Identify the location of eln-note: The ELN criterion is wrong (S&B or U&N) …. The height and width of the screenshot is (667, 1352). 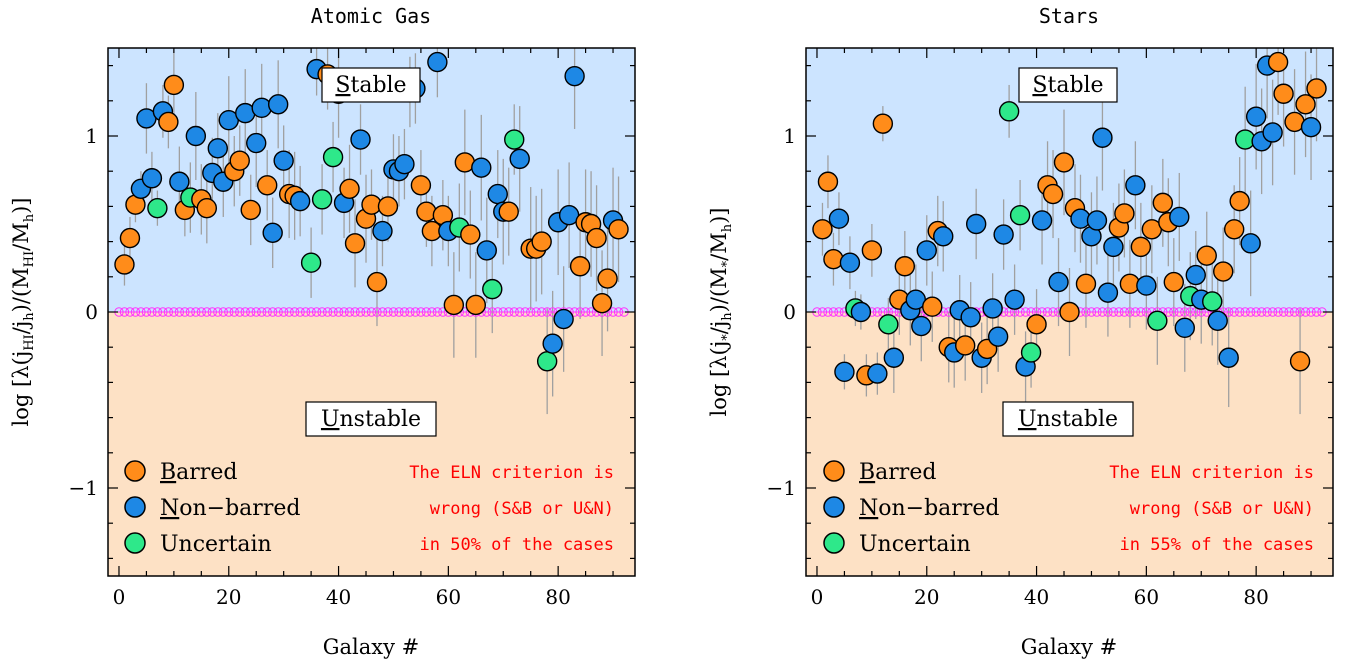
(511, 509).